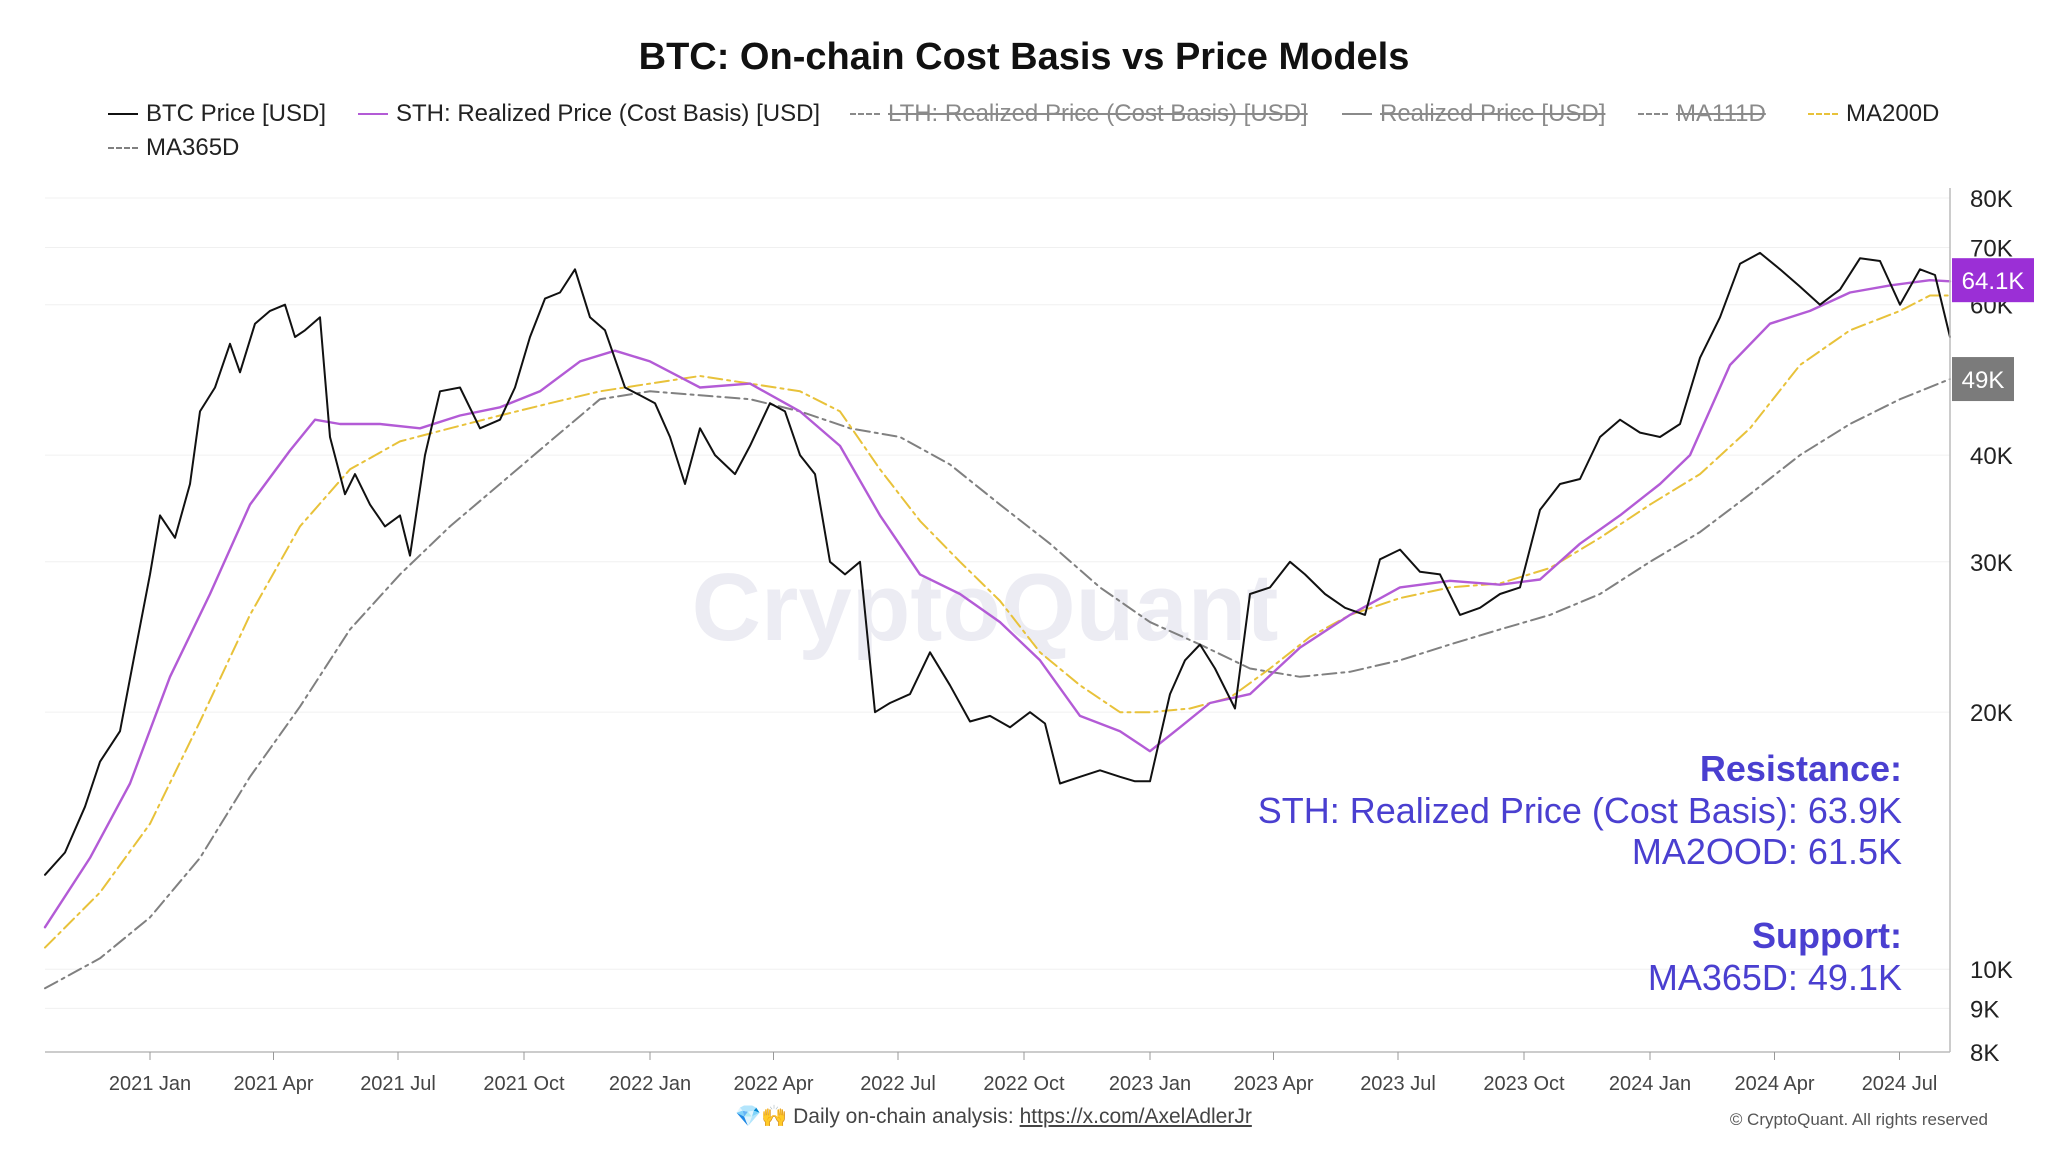  Describe the element at coordinates (1098, 113) in the screenshot. I see `legend-label: LTH: Realized Price (Cost Basis) [USD]` at that location.